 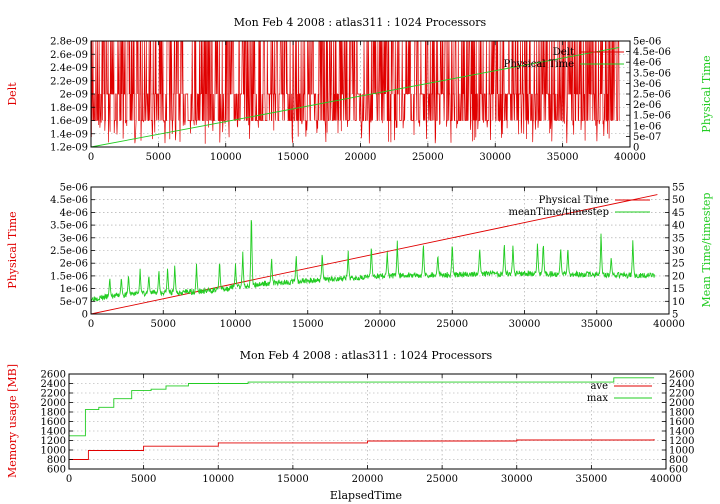 What do you see at coordinates (647, 84) in the screenshot?
I see `y2-tick-label: 3e-06` at bounding box center [647, 84].